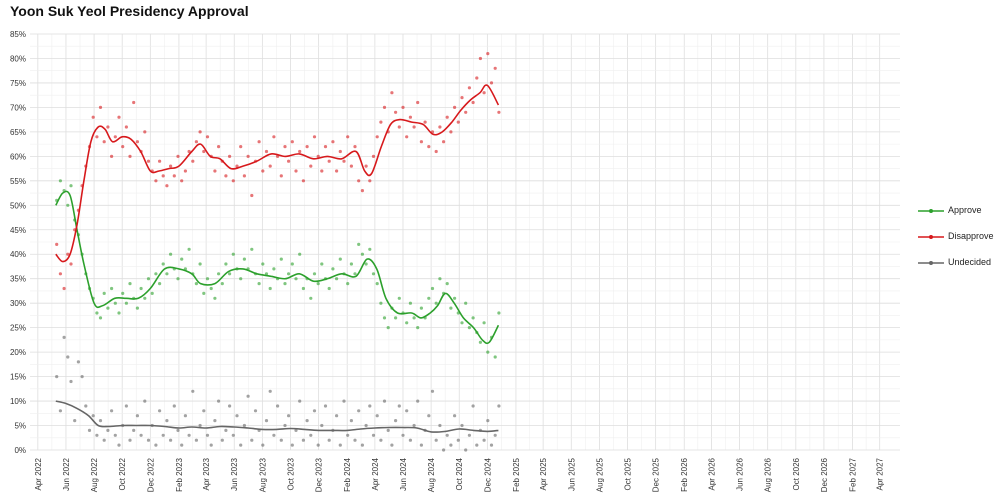 This screenshot has width=1000, height=500. What do you see at coordinates (18, 181) in the screenshot?
I see `y-tick-label: 55%` at bounding box center [18, 181].